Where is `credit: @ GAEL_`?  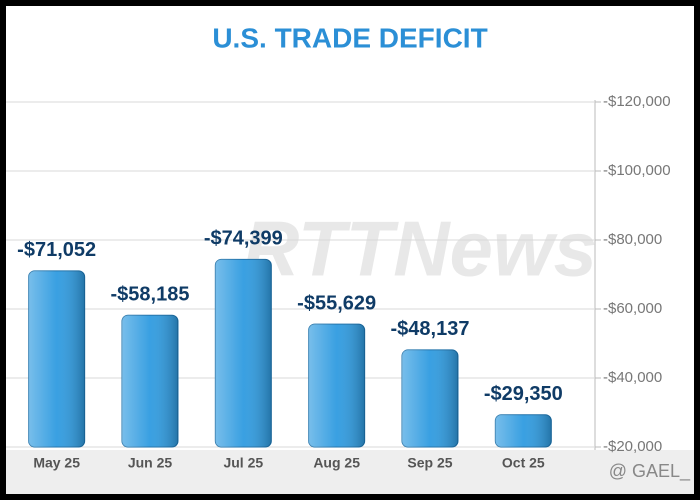
credit: @ GAEL_ is located at coordinates (650, 471).